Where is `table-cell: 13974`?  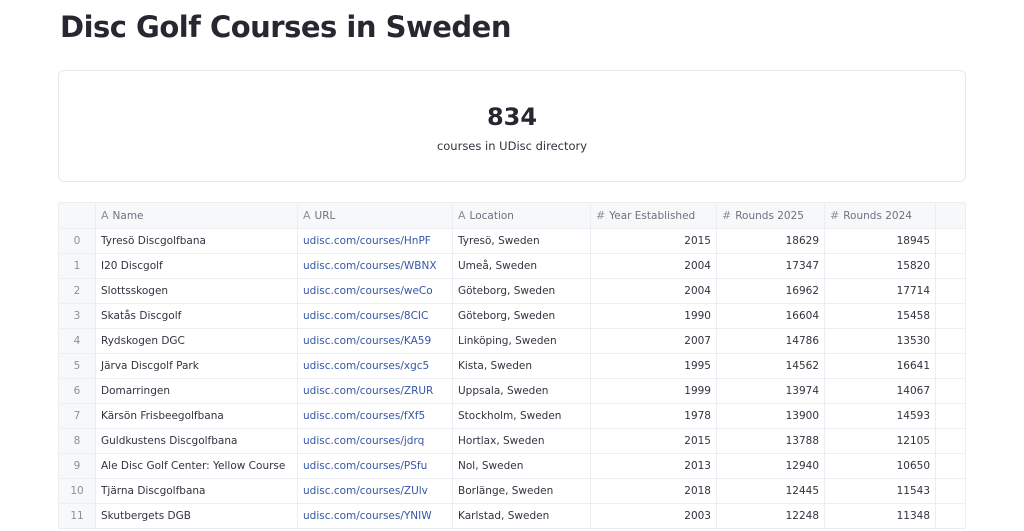
table-cell: 13974 is located at coordinates (770, 391).